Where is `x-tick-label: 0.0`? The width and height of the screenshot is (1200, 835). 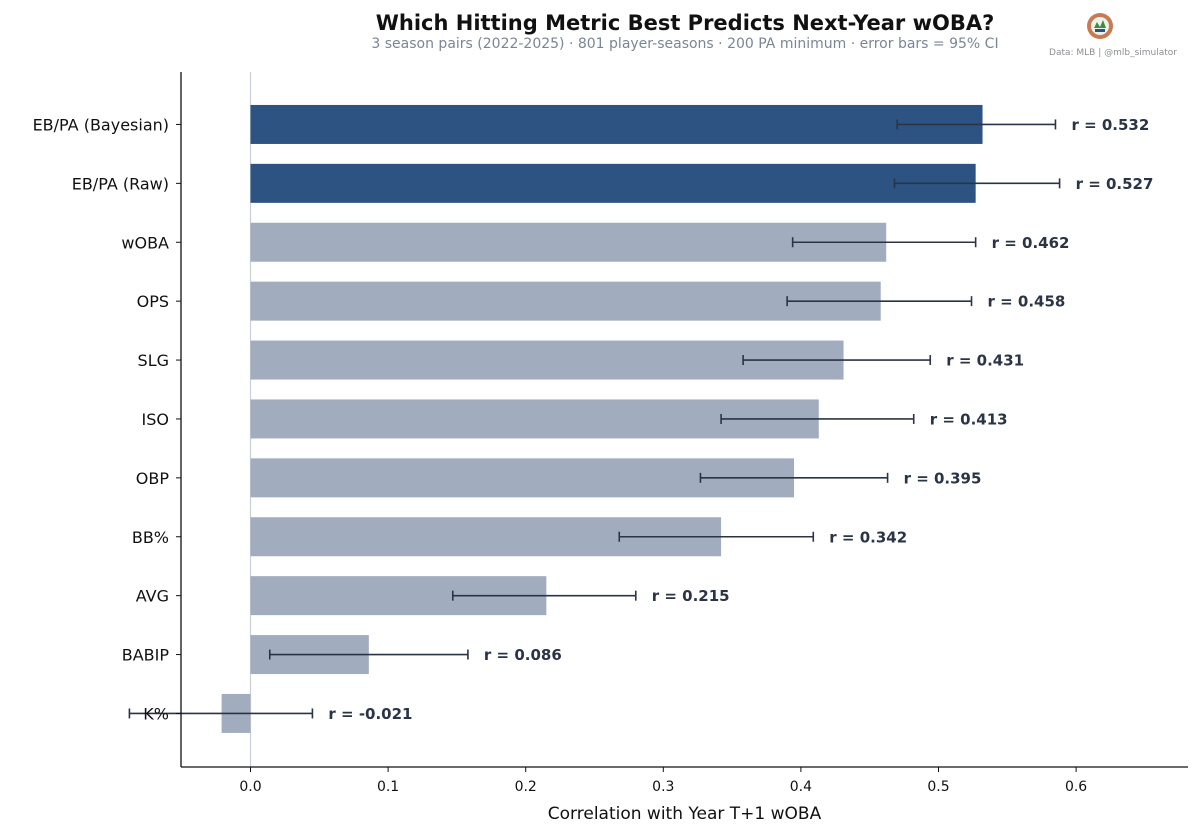
x-tick-label: 0.0 is located at coordinates (250, 787).